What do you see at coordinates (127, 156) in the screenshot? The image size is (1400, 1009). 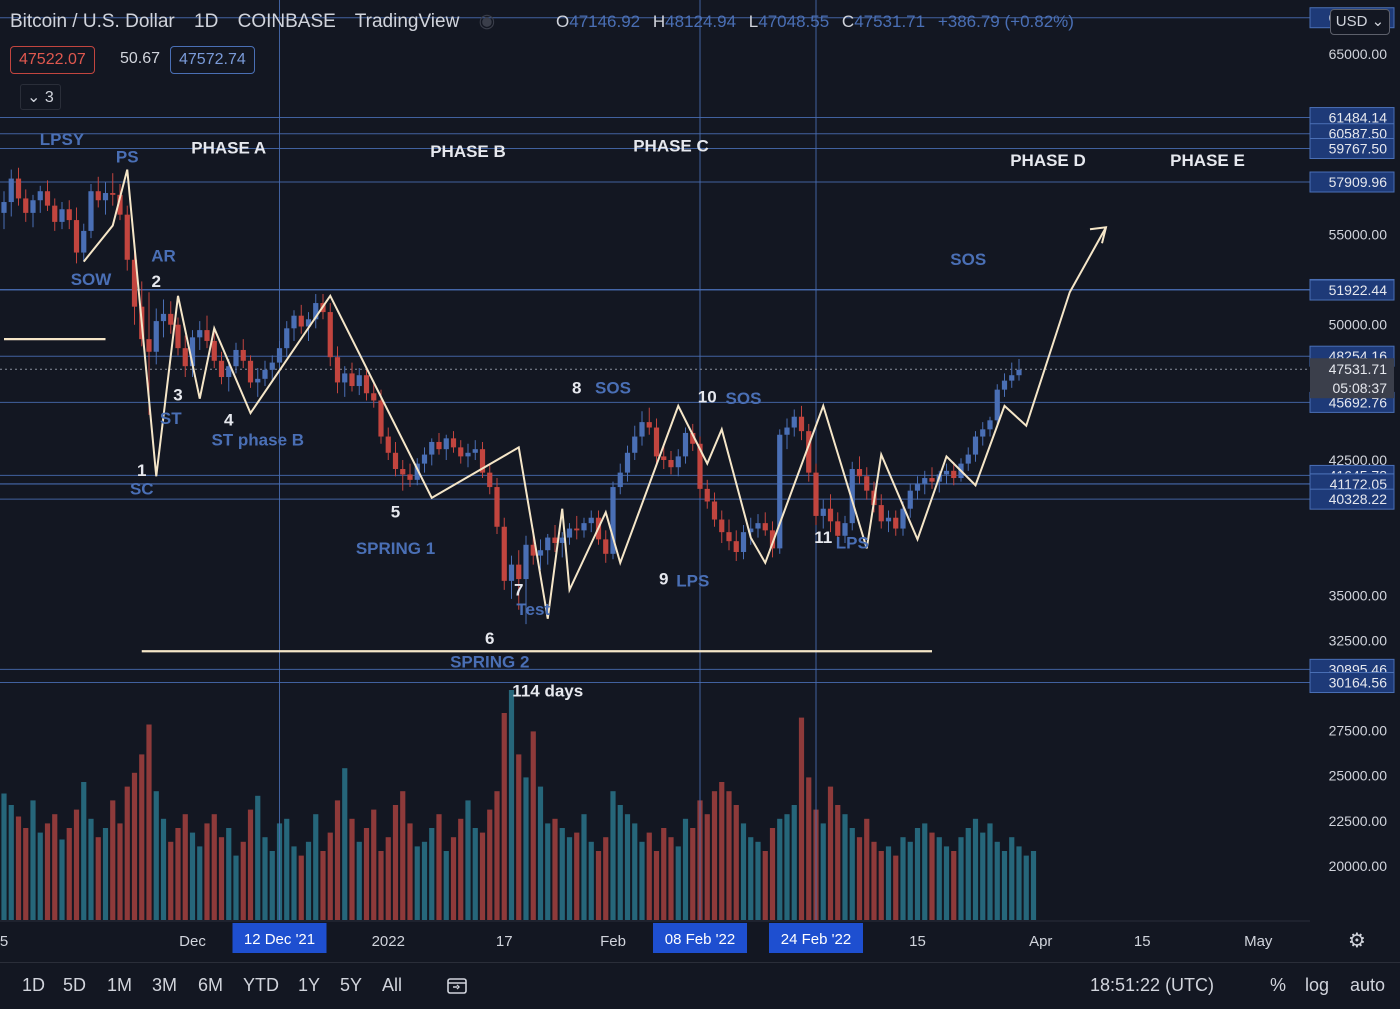 I see `annotation-label: PS` at bounding box center [127, 156].